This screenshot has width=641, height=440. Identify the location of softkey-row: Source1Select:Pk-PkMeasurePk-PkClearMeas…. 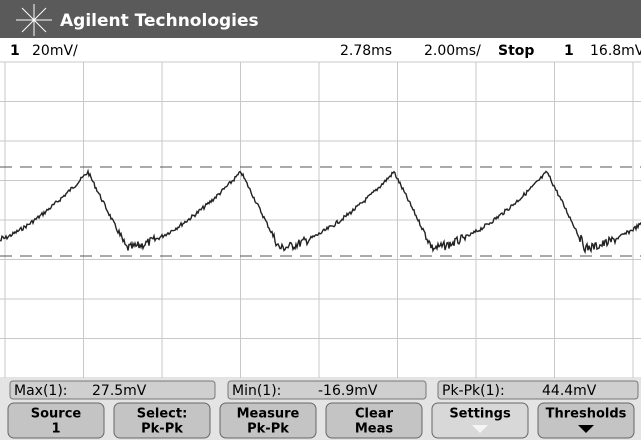
(321, 420).